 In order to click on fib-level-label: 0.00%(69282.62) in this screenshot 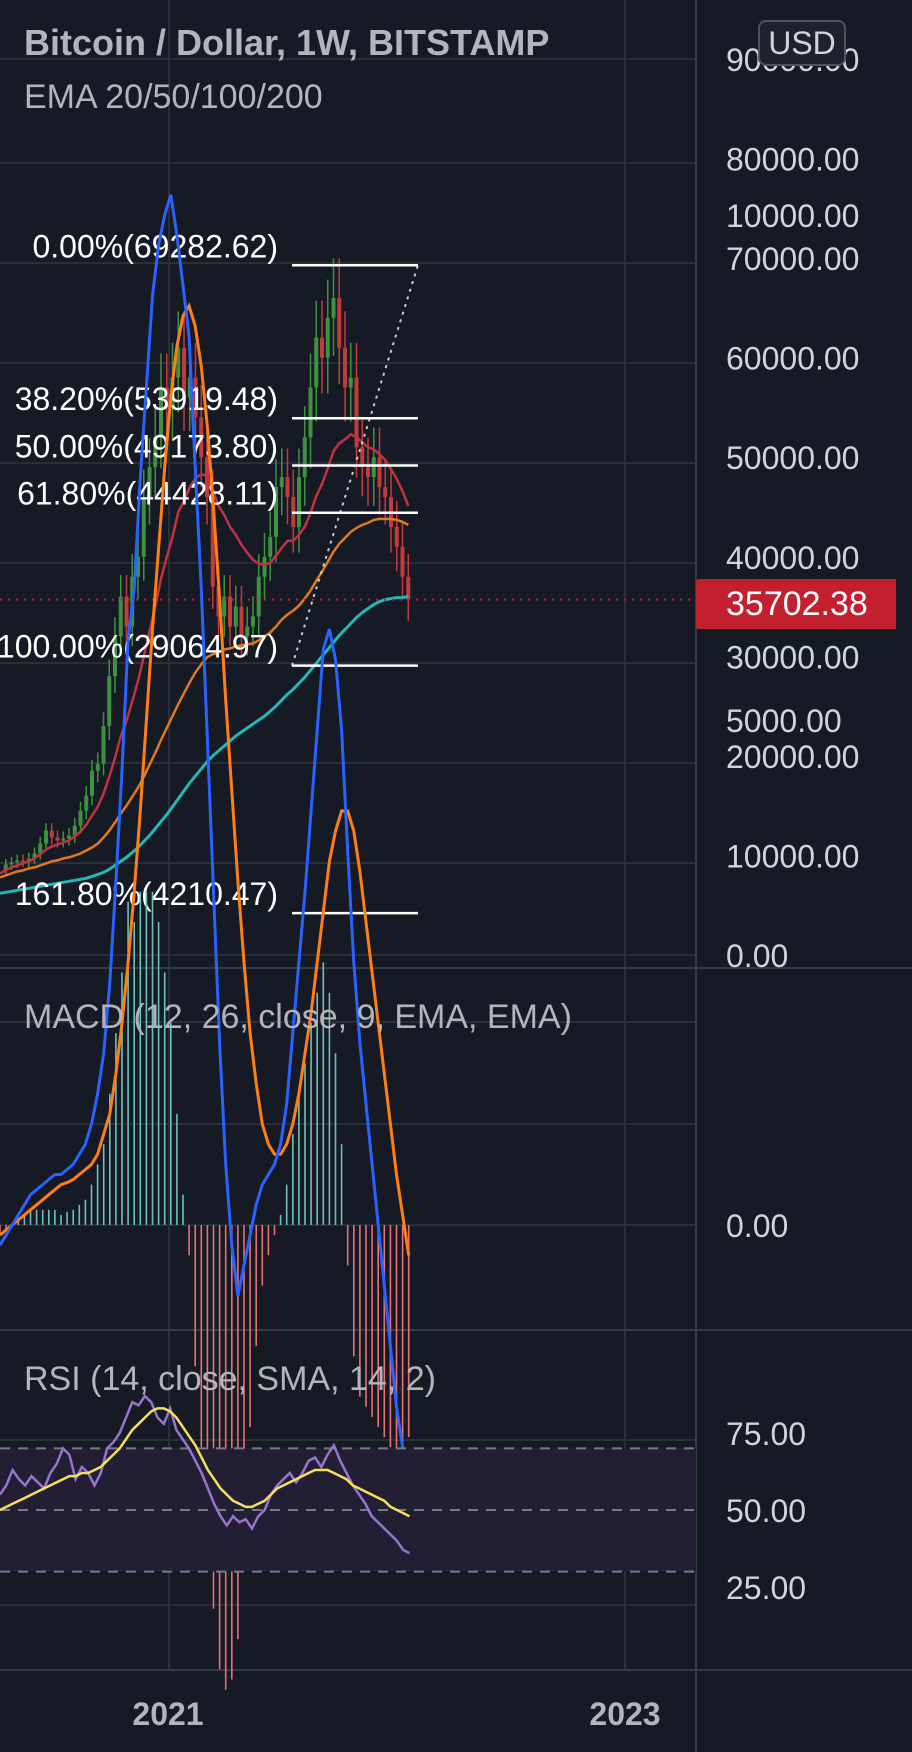, I will do `click(155, 246)`.